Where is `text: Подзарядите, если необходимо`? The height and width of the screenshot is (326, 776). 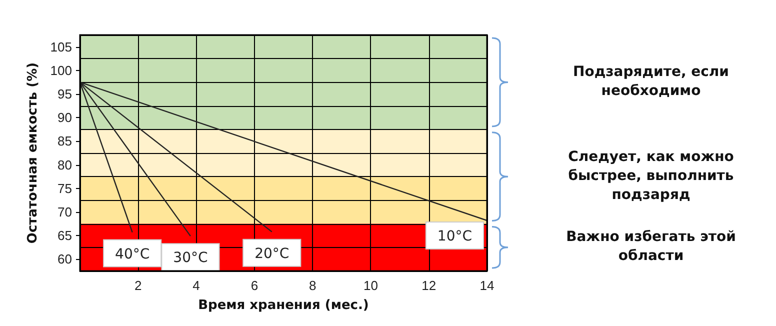 text: Подзарядите, если необходимо is located at coordinates (651, 82).